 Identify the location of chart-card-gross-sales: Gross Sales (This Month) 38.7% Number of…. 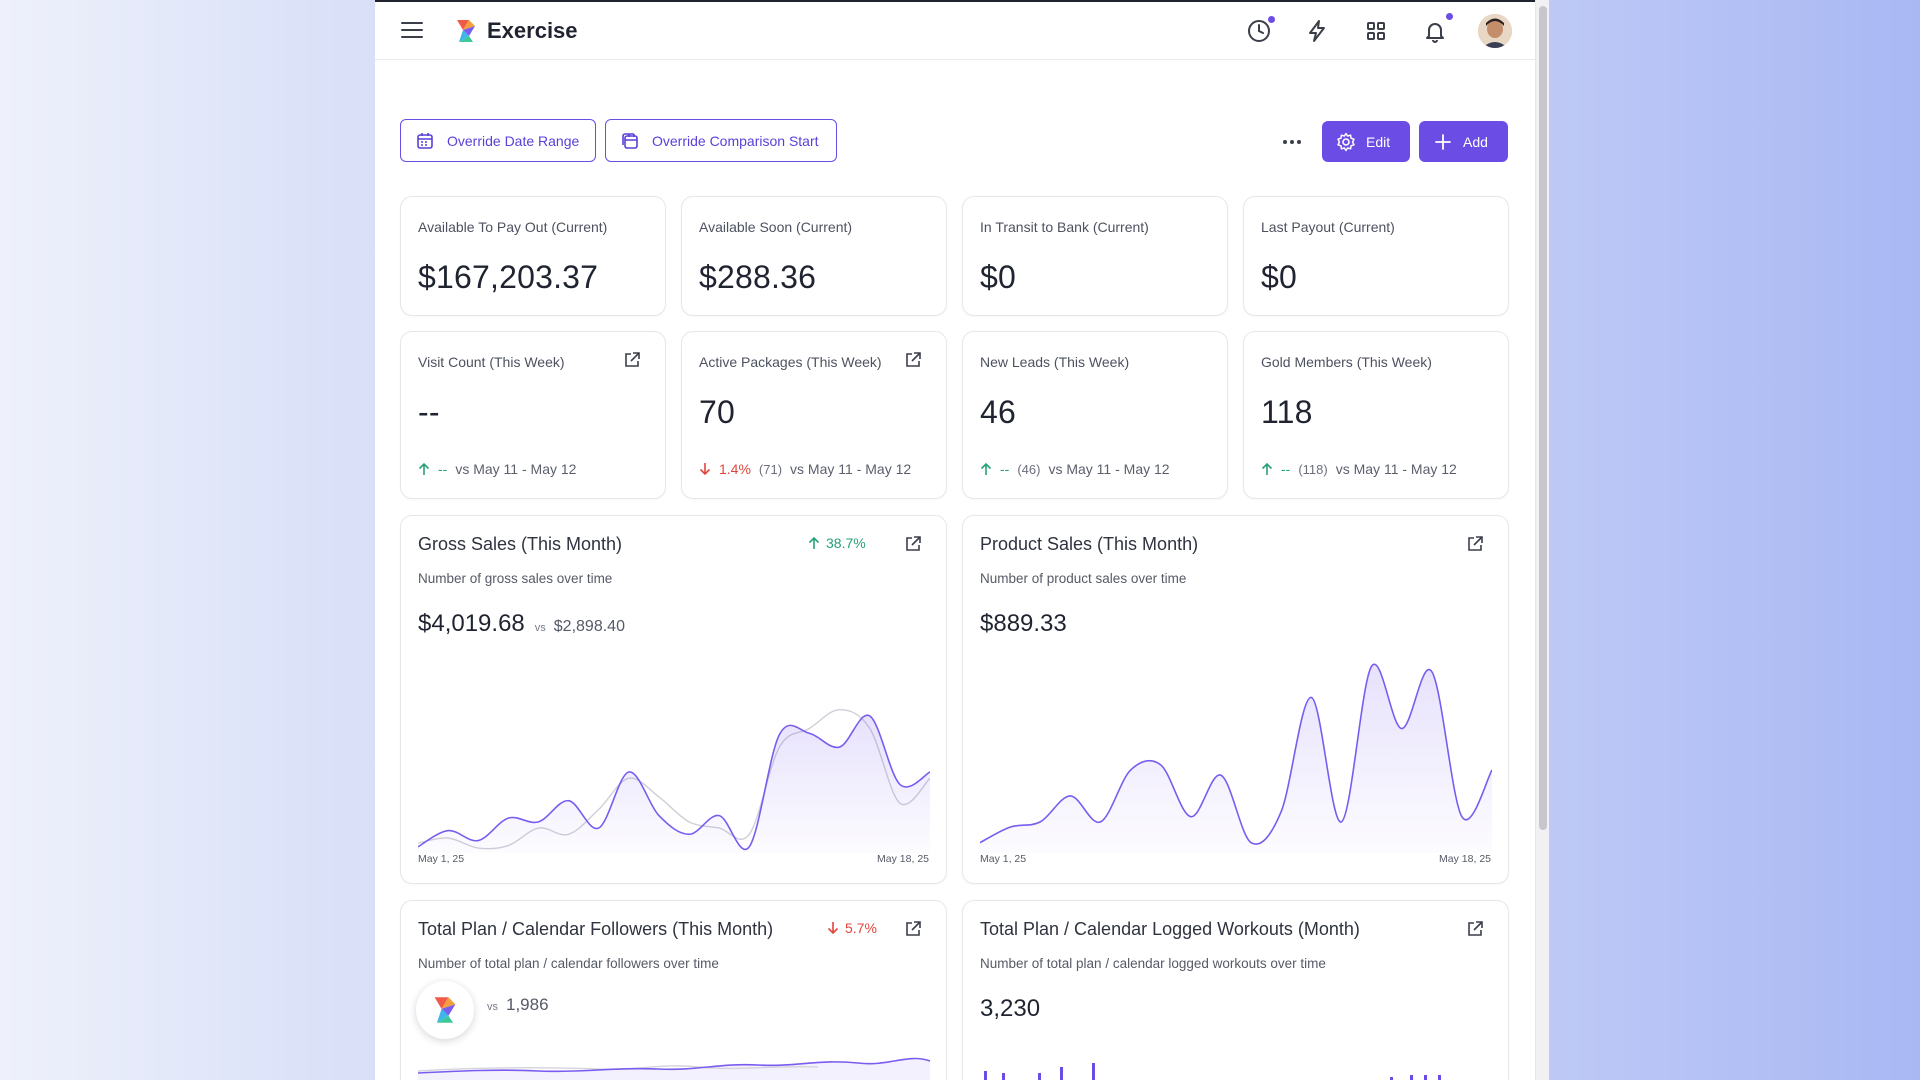
(673, 699).